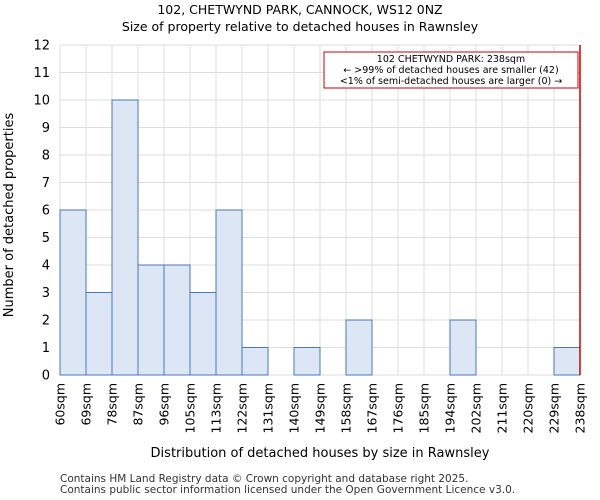 The width and height of the screenshot is (600, 500). Describe the element at coordinates (451, 59) in the screenshot. I see `annotation-line: 102 CHETWYND PARK: 238sqm` at that location.